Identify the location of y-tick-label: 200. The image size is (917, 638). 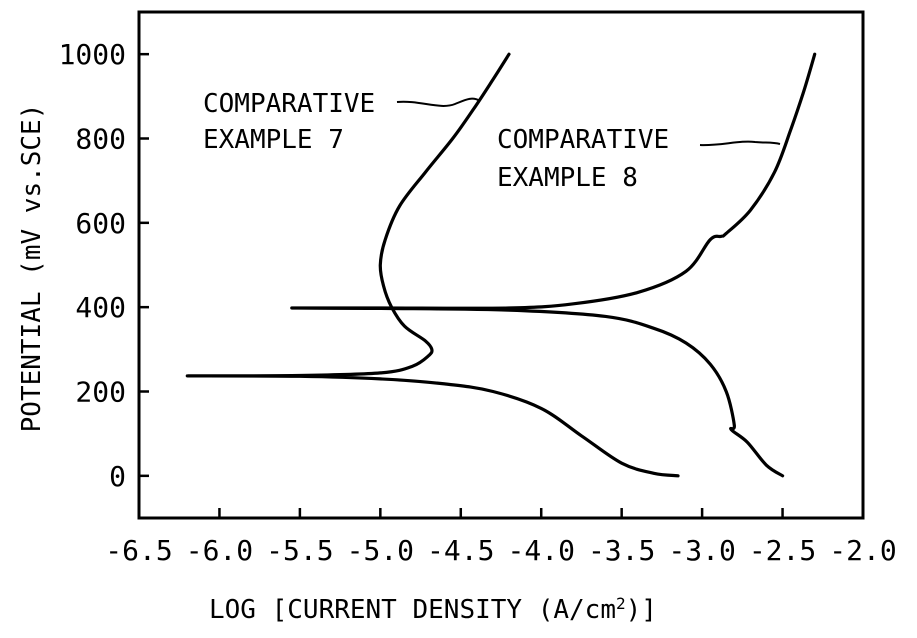
(100, 392).